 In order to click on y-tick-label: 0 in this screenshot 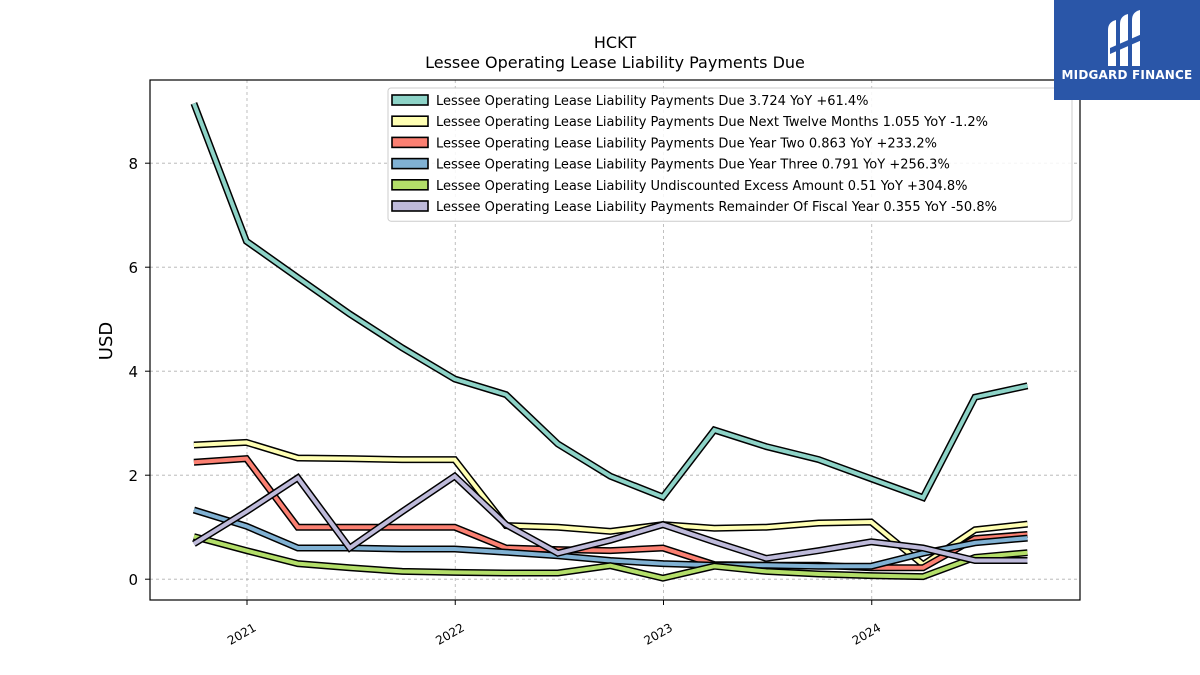, I will do `click(133, 580)`.